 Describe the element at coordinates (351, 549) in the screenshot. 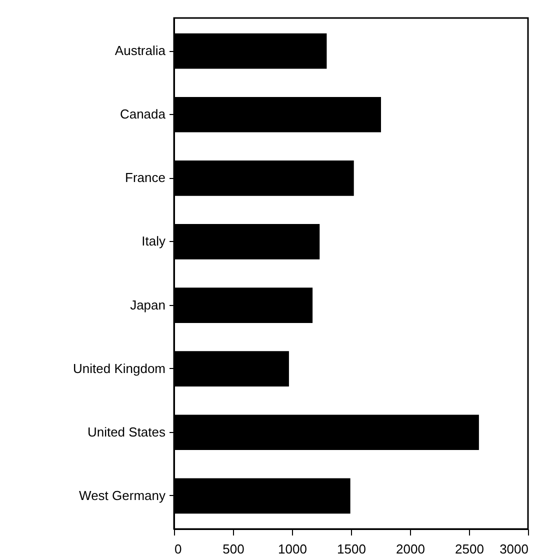

I see `x-tick-label: 1500` at that location.